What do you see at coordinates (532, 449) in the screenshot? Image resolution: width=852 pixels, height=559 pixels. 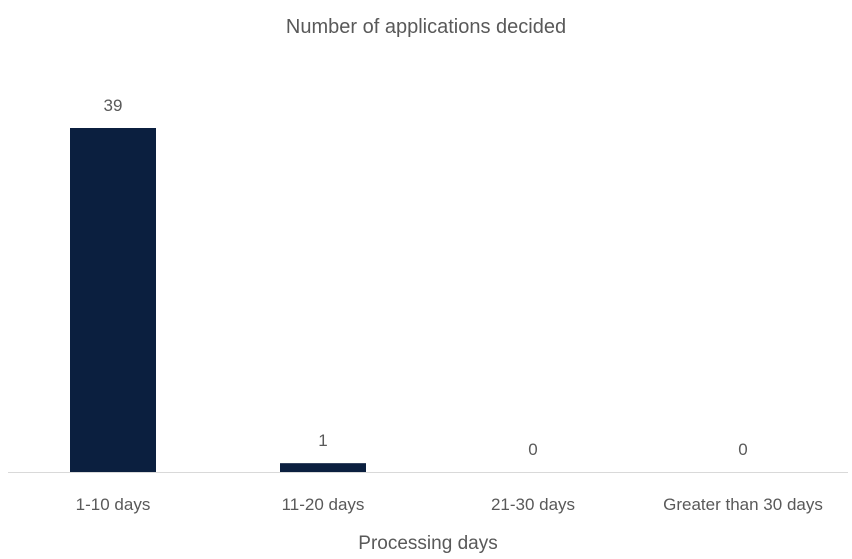 I see `data-label-3: 0` at bounding box center [532, 449].